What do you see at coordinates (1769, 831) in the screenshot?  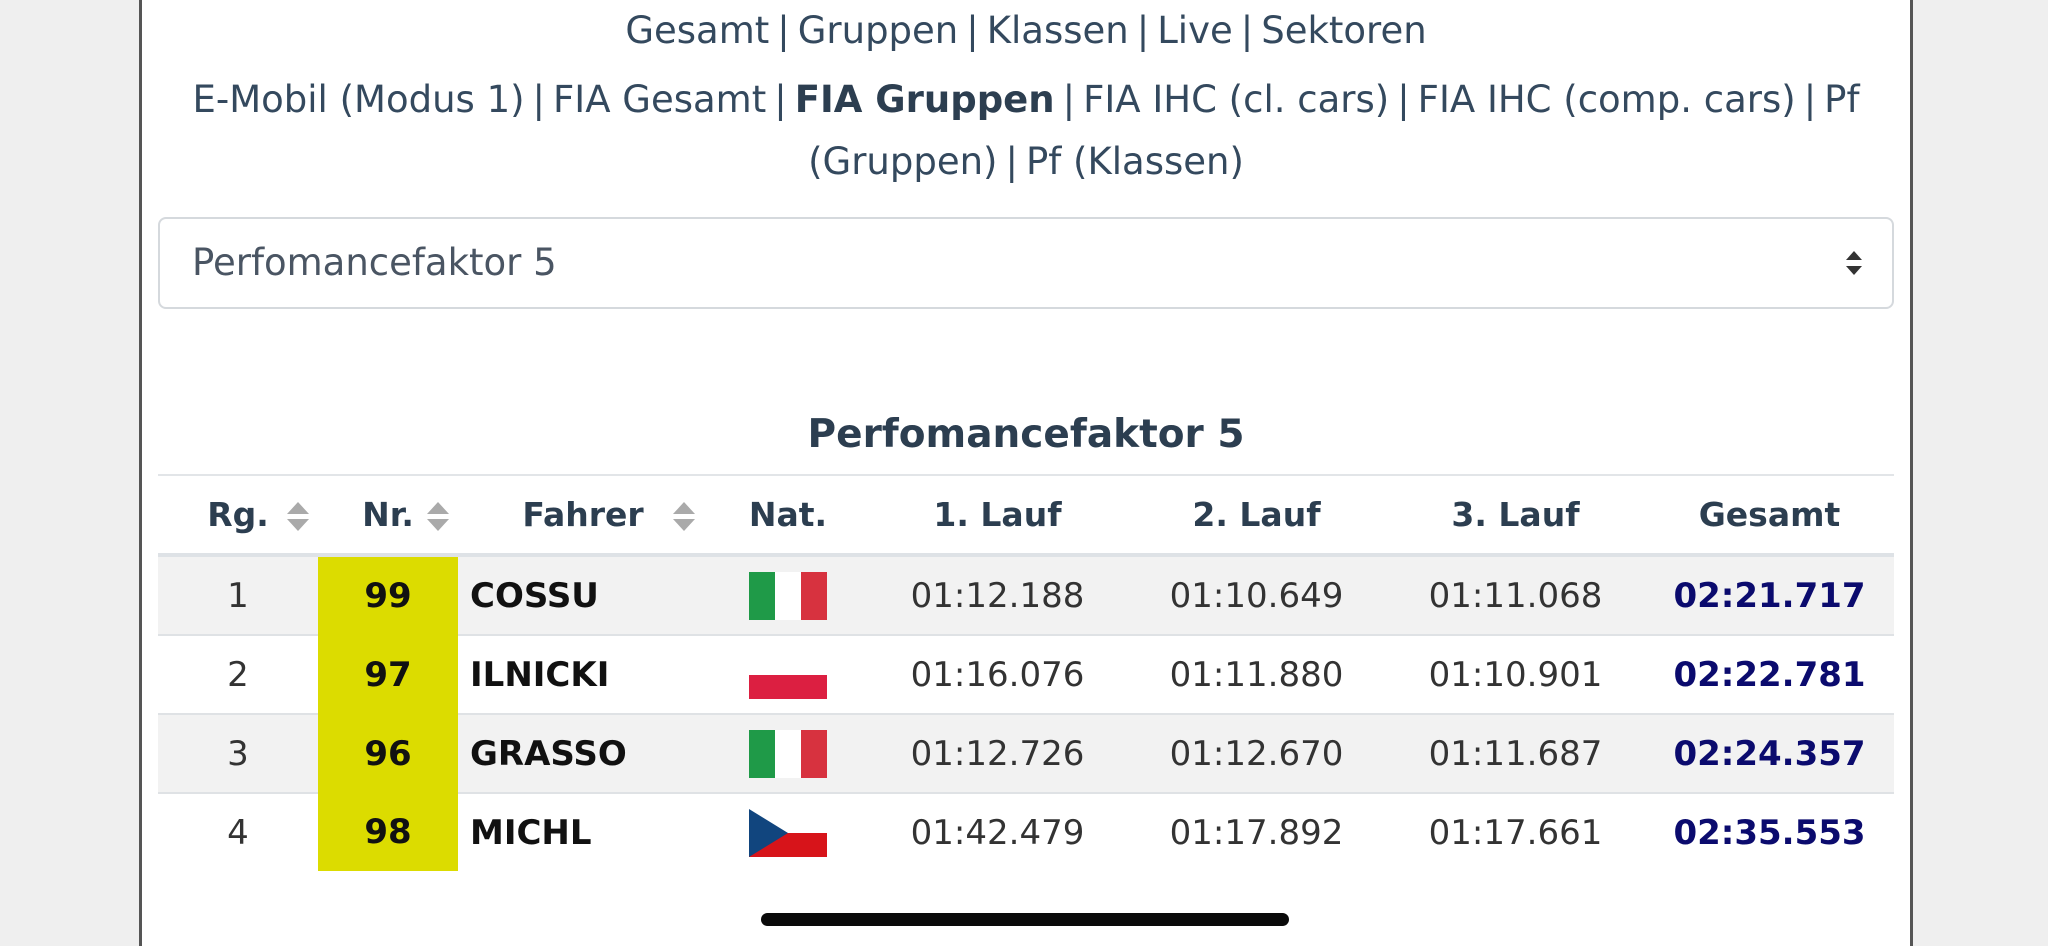 I see `total-time: 02:35.553` at bounding box center [1769, 831].